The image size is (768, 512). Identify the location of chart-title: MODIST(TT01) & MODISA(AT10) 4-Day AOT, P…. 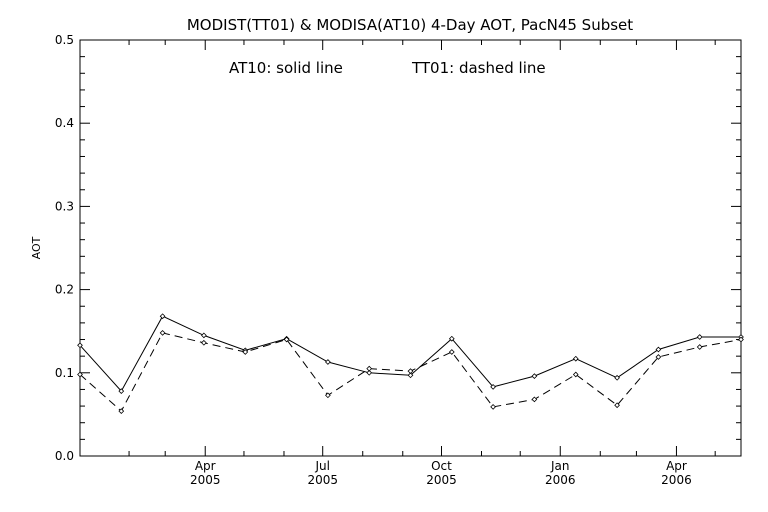
(410, 25).